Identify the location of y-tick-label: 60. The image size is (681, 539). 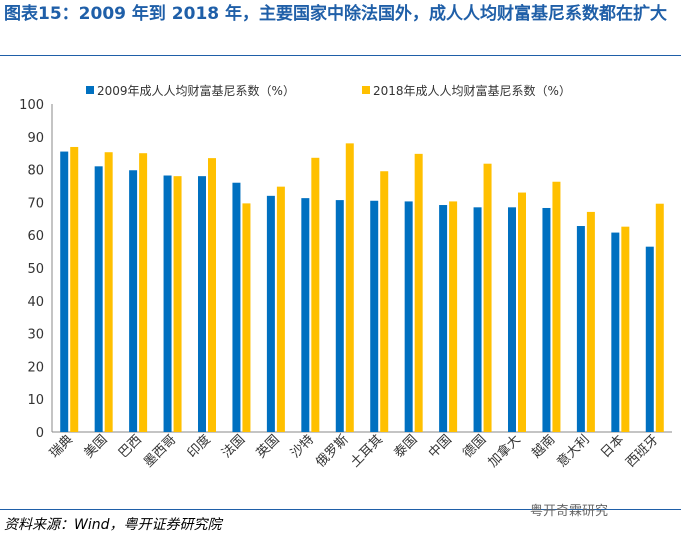
(35, 236).